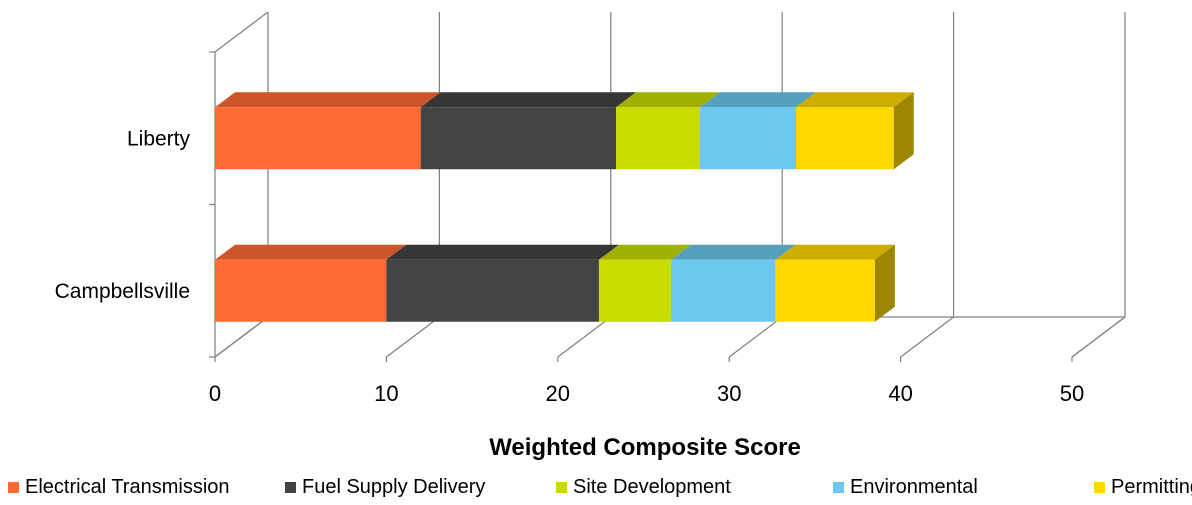  I want to click on legend-item: Fuel Supply Delivery, so click(385, 487).